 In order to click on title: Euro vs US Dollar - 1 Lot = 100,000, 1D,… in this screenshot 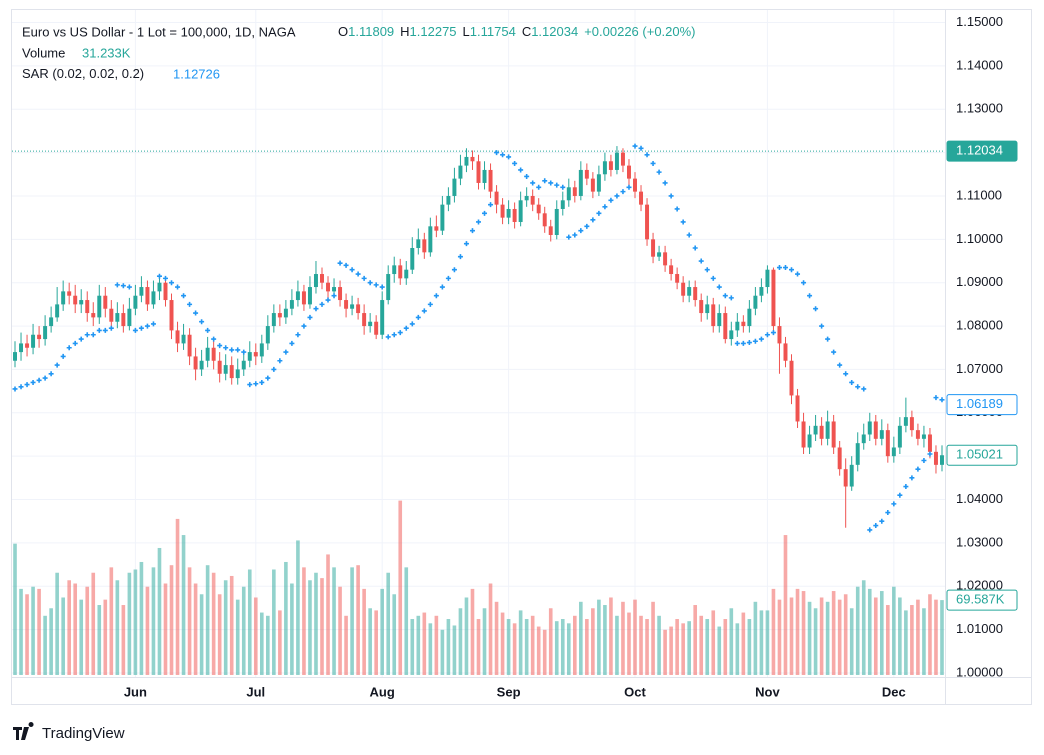, I will do `click(159, 31)`.